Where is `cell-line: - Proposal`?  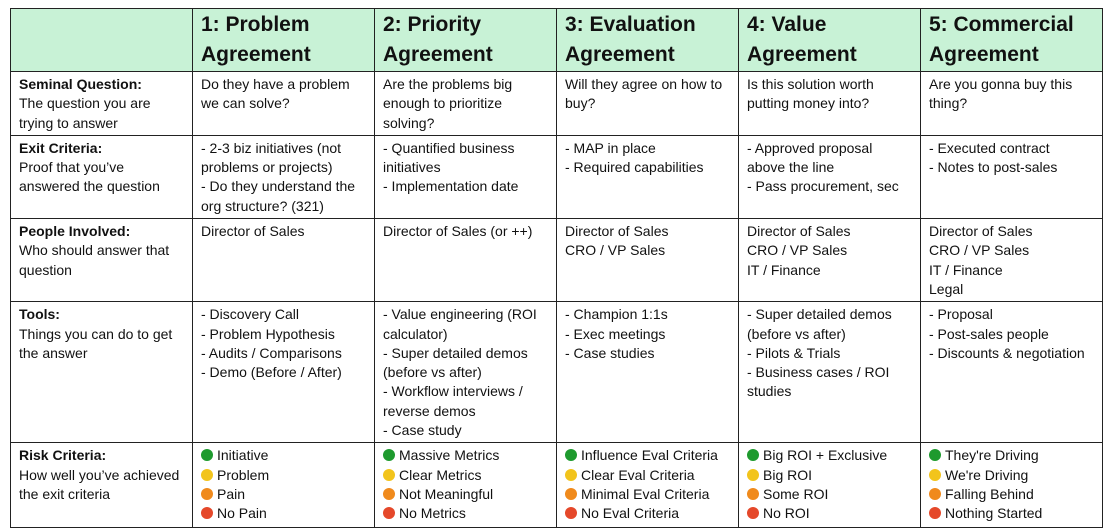 cell-line: - Proposal is located at coordinates (1011, 314).